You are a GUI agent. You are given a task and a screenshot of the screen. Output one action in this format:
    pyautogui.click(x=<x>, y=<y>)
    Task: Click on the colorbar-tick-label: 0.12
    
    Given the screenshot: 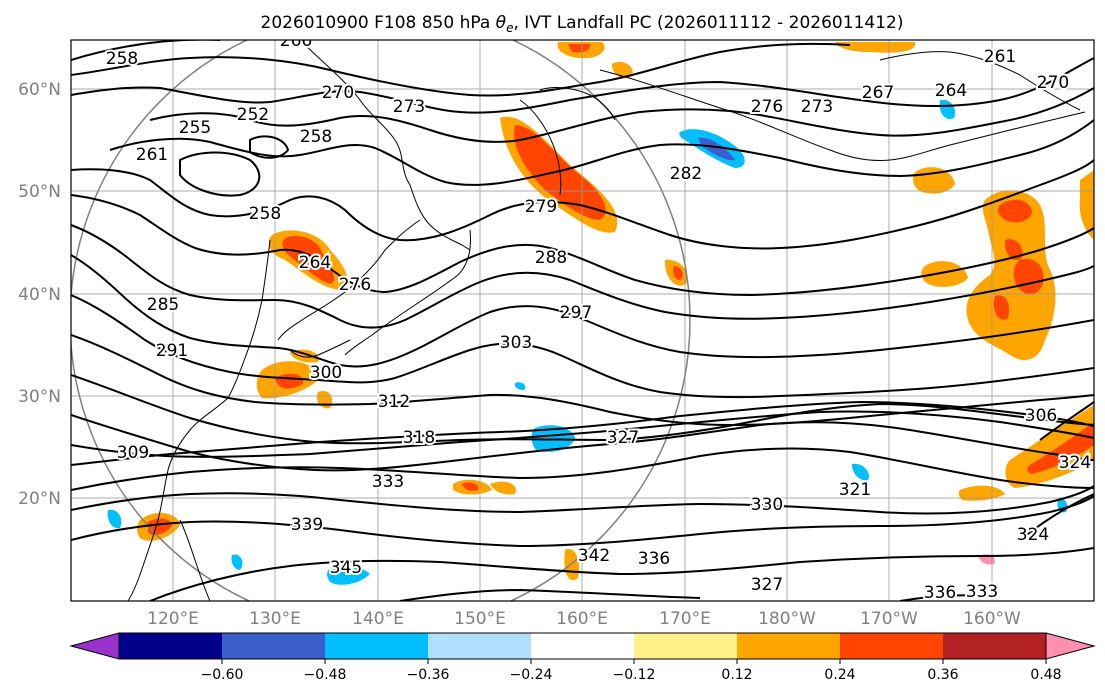 What is the action you would take?
    pyautogui.click(x=736, y=675)
    